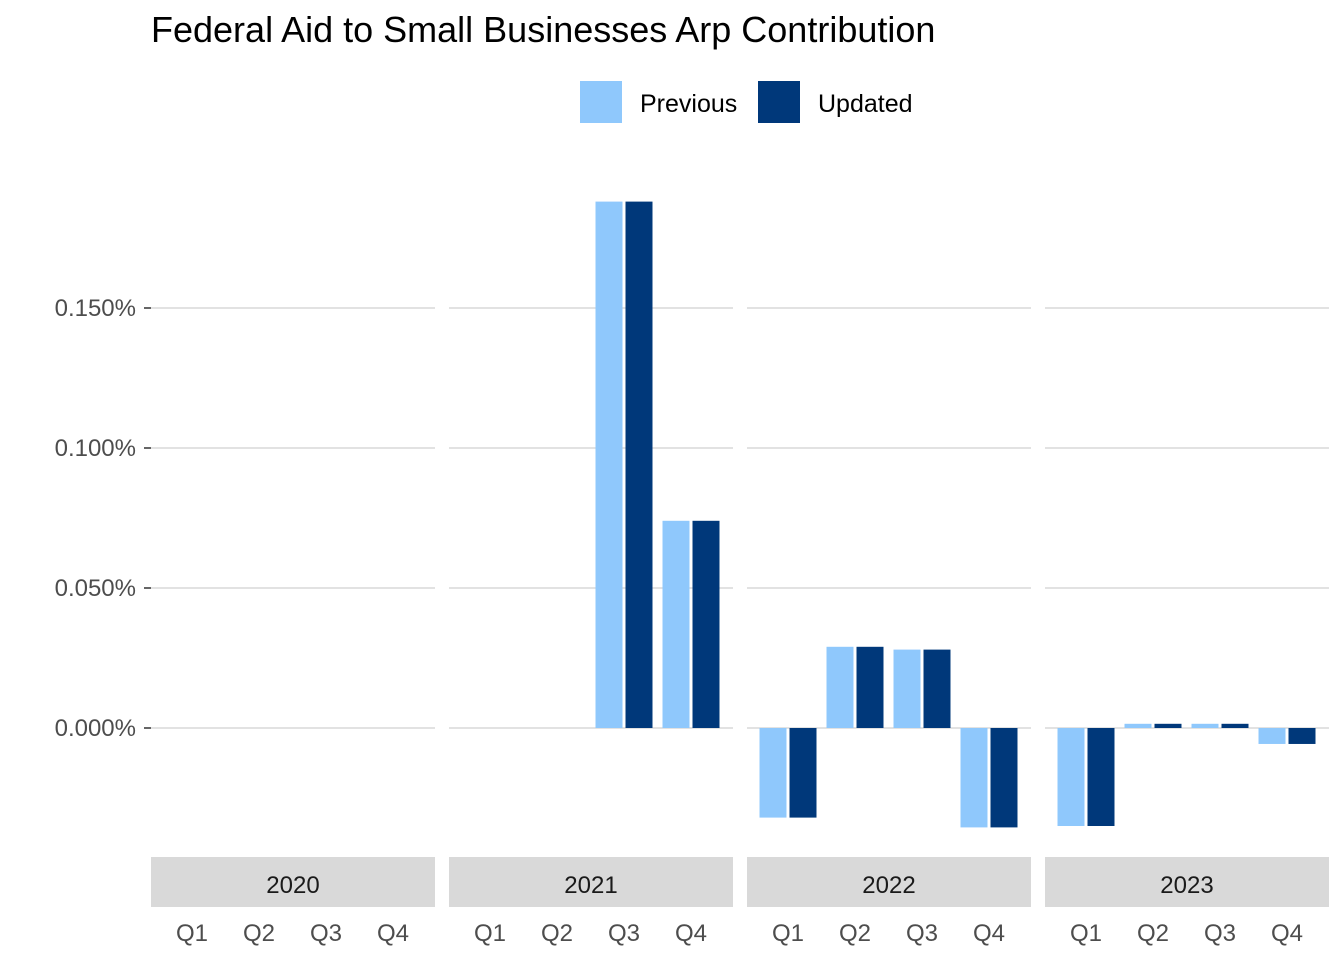  Describe the element at coordinates (889, 627) in the screenshot. I see `facet-panel-2022: 2022 Q1 Q2 Q3 Q4` at that location.